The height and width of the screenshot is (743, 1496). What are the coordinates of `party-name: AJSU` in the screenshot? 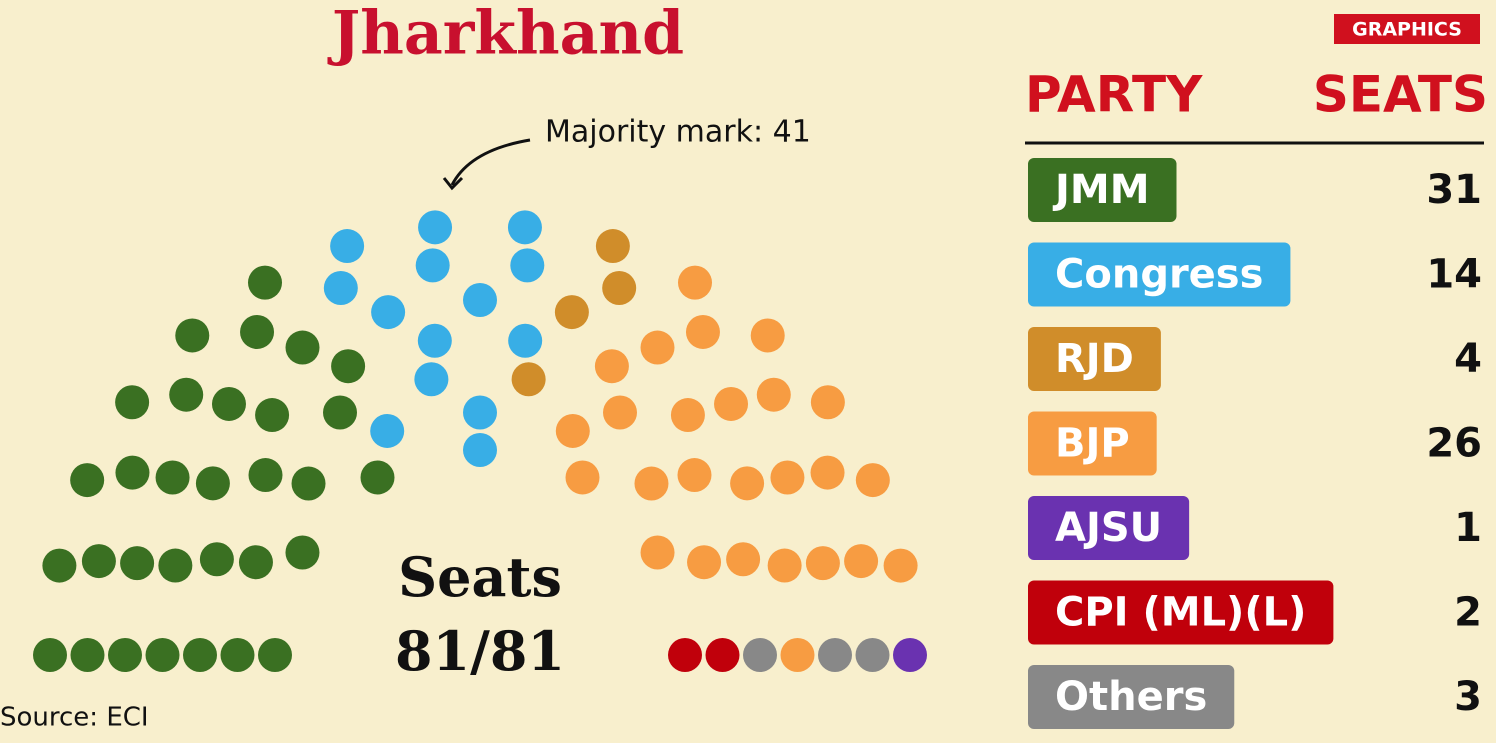 It's located at (1108, 528).